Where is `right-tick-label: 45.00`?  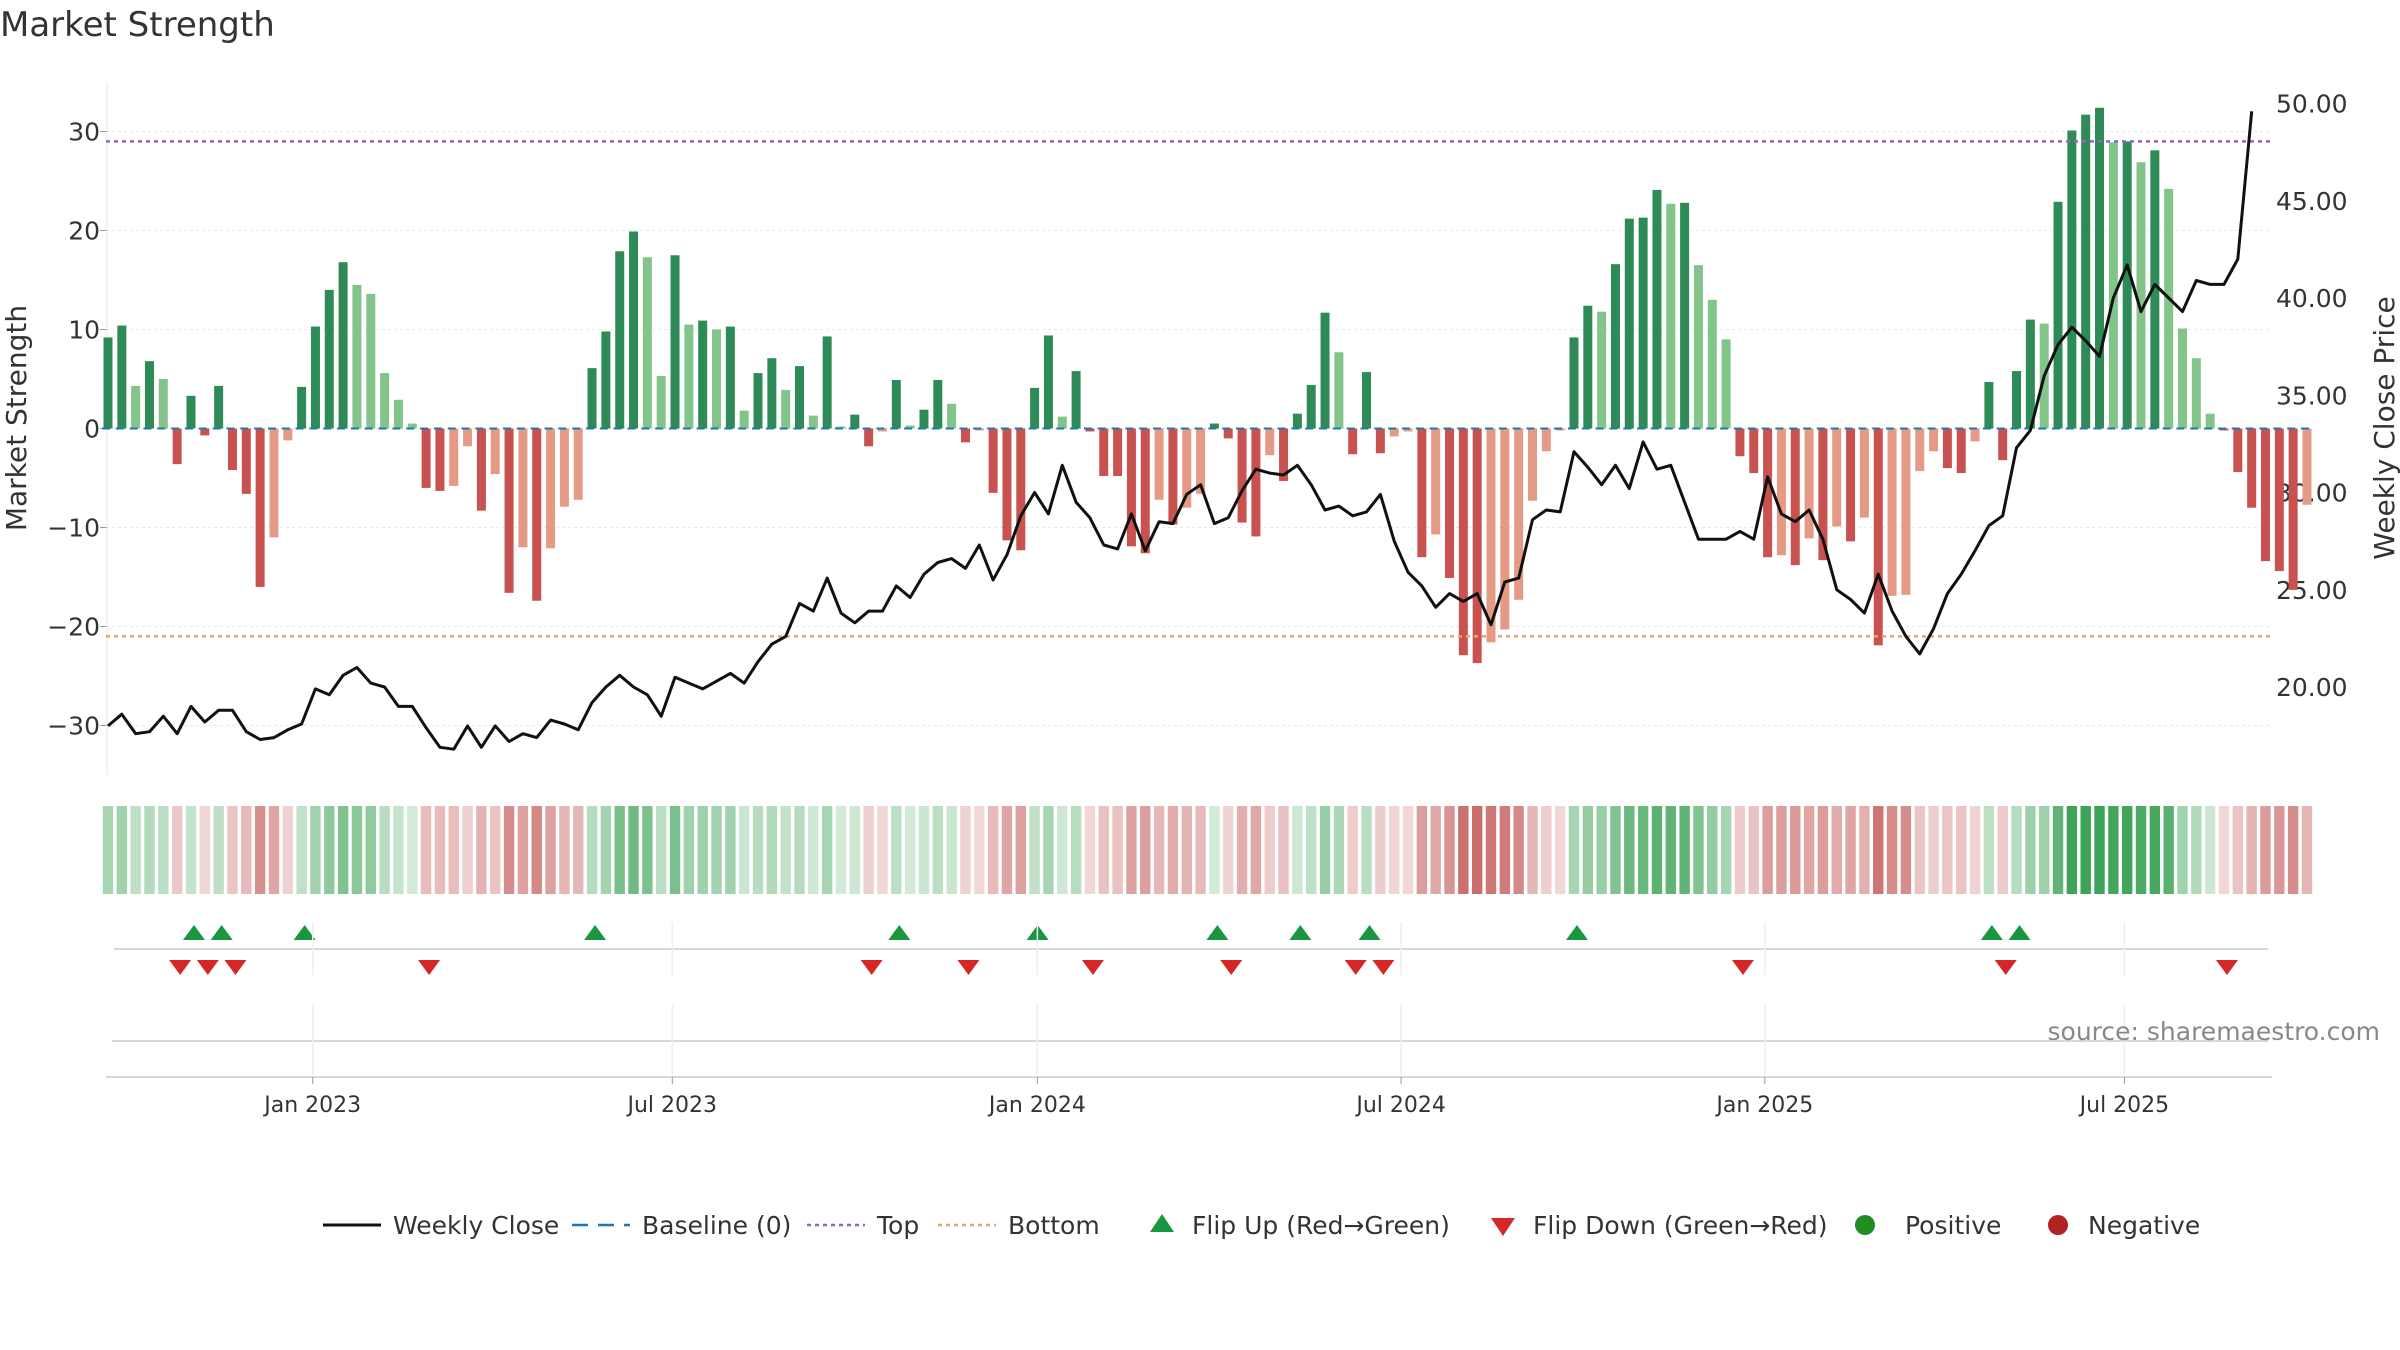 right-tick-label: 45.00 is located at coordinates (2312, 201).